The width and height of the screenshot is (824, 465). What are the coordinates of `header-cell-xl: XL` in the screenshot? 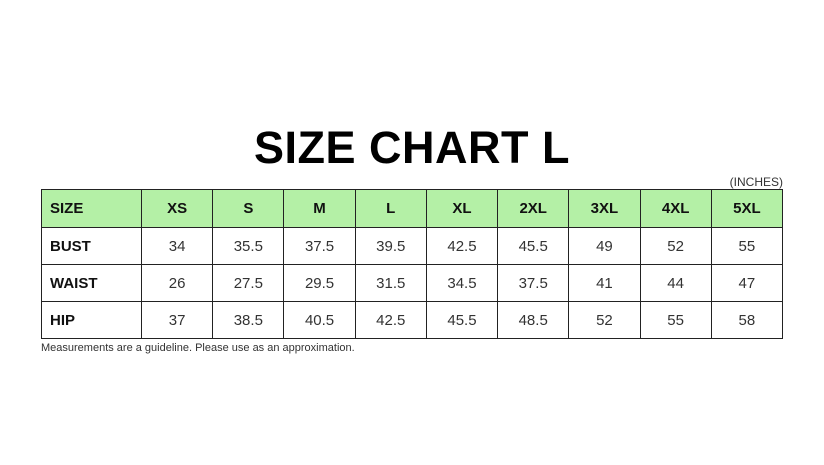 It's located at (462, 208).